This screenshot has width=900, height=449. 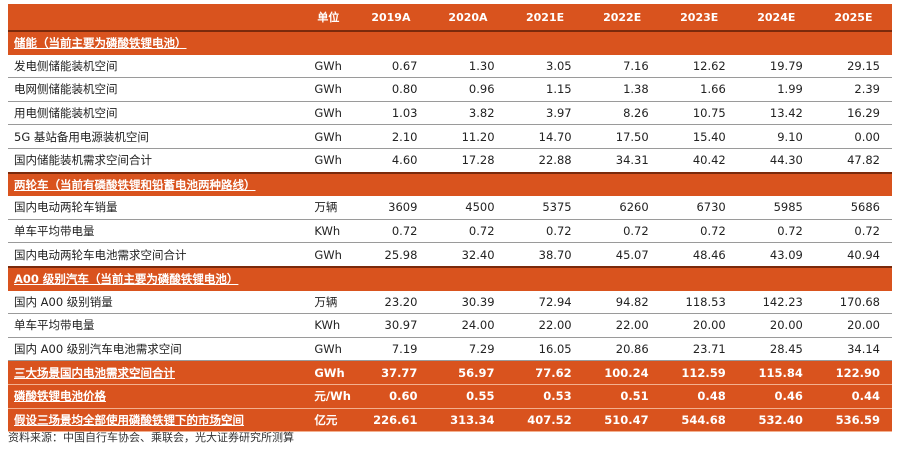 What do you see at coordinates (699, 372) in the screenshot?
I see `summary-value: 112.59` at bounding box center [699, 372].